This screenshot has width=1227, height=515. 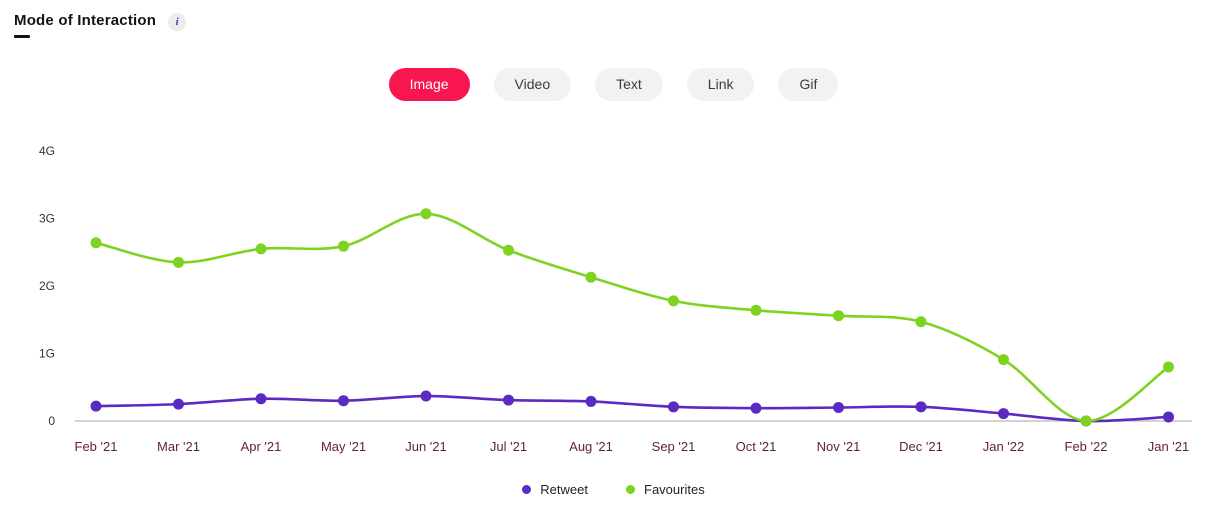 What do you see at coordinates (261, 446) in the screenshot?
I see `svg-text: Apr '21` at bounding box center [261, 446].